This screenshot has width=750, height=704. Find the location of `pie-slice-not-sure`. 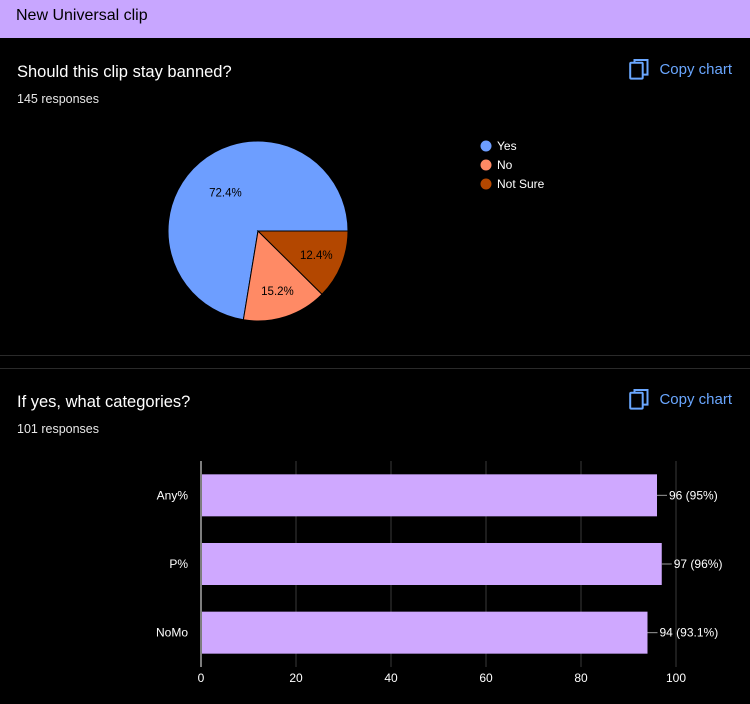

pie-slice-not-sure is located at coordinates (302, 262).